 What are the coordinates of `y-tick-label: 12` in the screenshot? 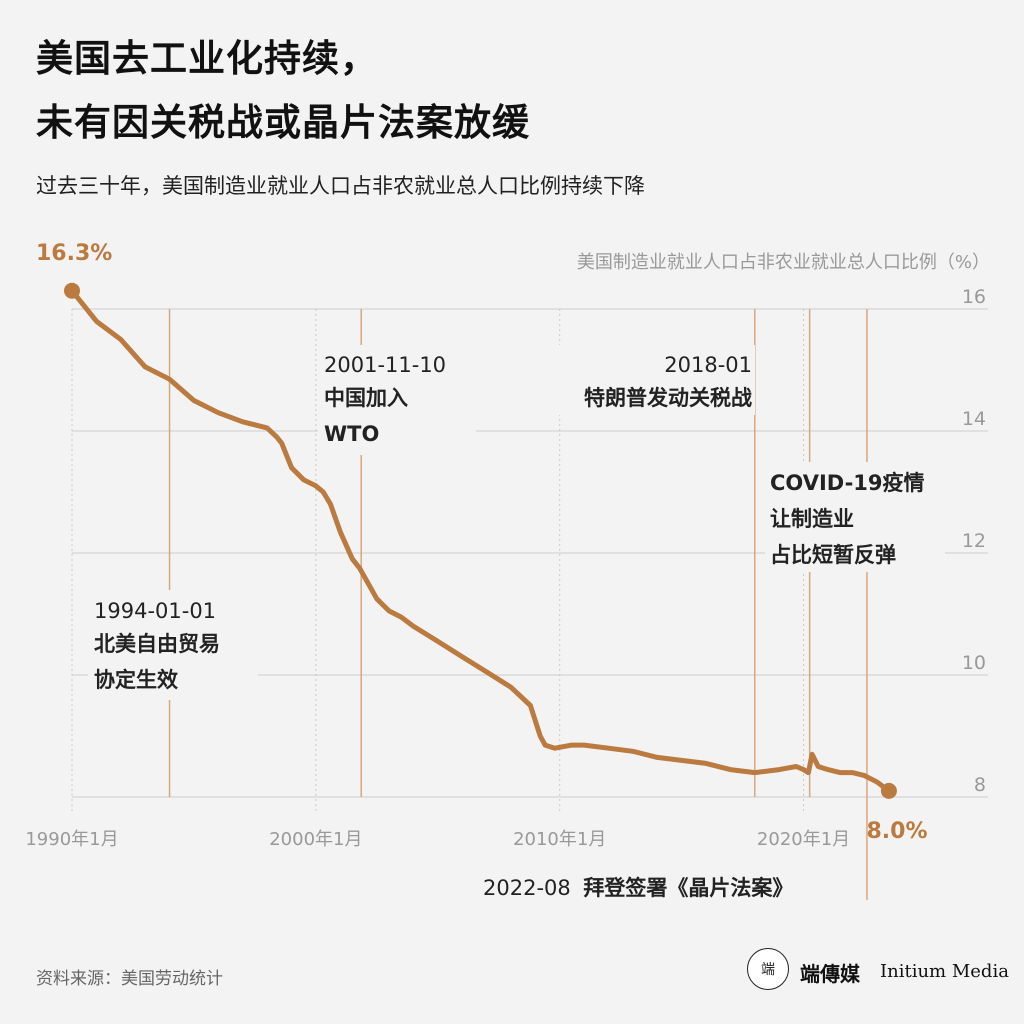 It's located at (974, 541).